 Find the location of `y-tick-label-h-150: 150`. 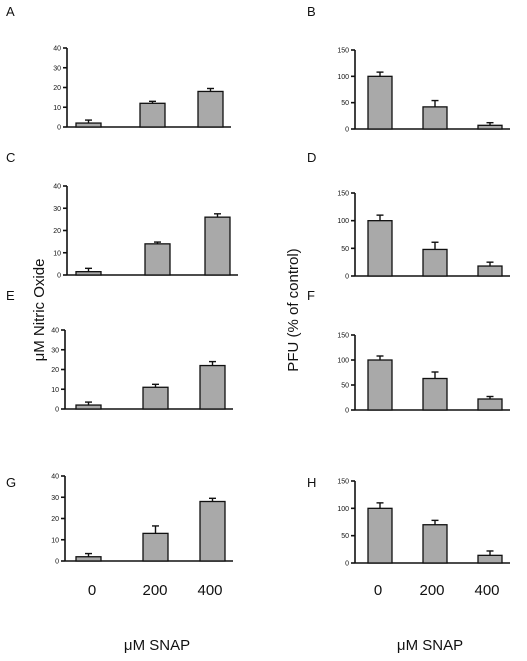

y-tick-label-h-150: 150 is located at coordinates (343, 482).